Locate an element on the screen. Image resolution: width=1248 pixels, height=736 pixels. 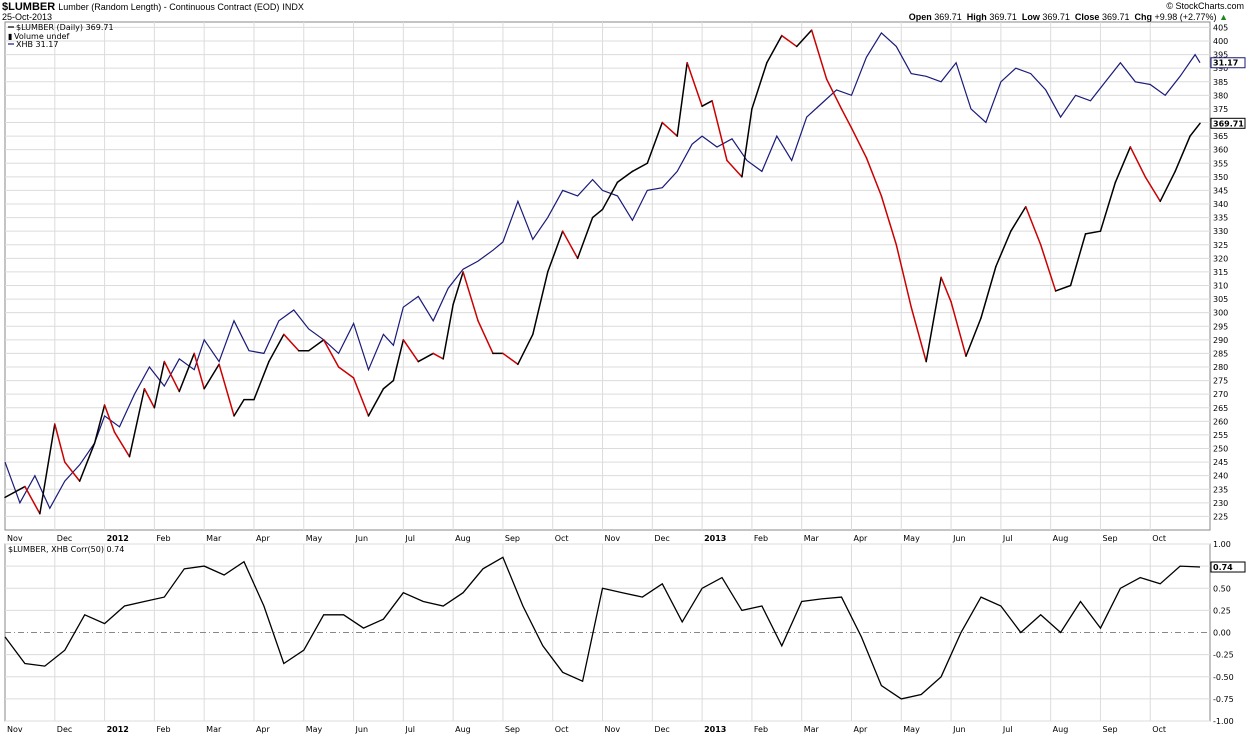
legend-volume: Volume undef is located at coordinates (41, 36).